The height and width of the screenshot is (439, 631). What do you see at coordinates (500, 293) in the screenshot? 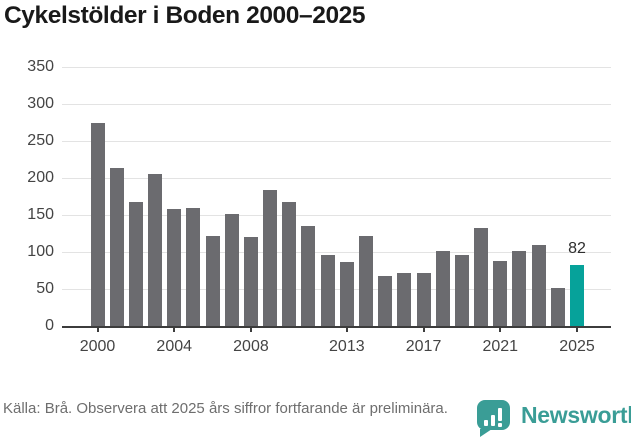
I see `bar-2021` at bounding box center [500, 293].